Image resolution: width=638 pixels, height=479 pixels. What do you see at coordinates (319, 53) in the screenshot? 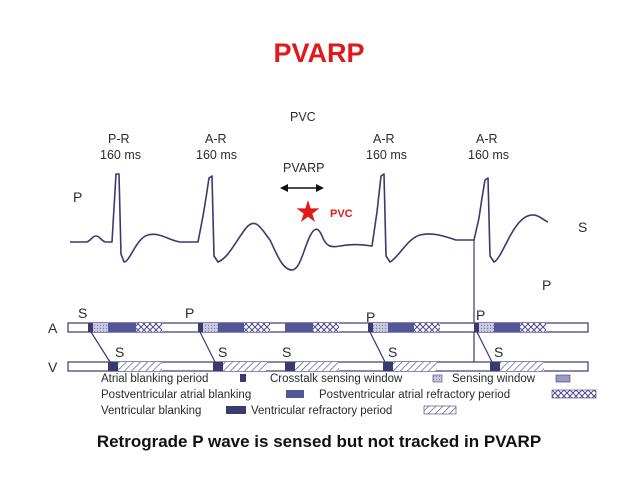
I see `slide-title: PVARP` at bounding box center [319, 53].